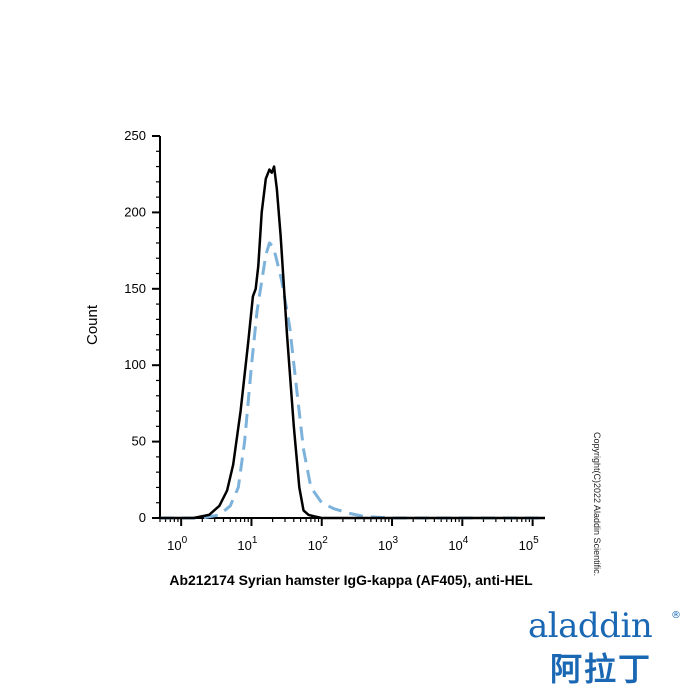 Image resolution: width=700 pixels, height=700 pixels. I want to click on copyright-text: Copyright(C)2022 Aladdin Scientific., so click(597, 504).